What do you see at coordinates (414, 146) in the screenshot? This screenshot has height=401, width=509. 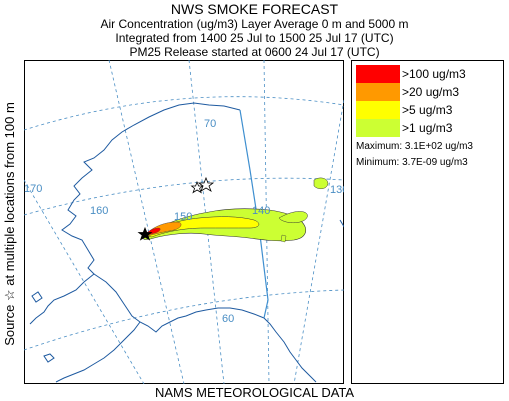 I see `maximum-value: Maximum: 3.1E+02 ug/m3` at bounding box center [414, 146].